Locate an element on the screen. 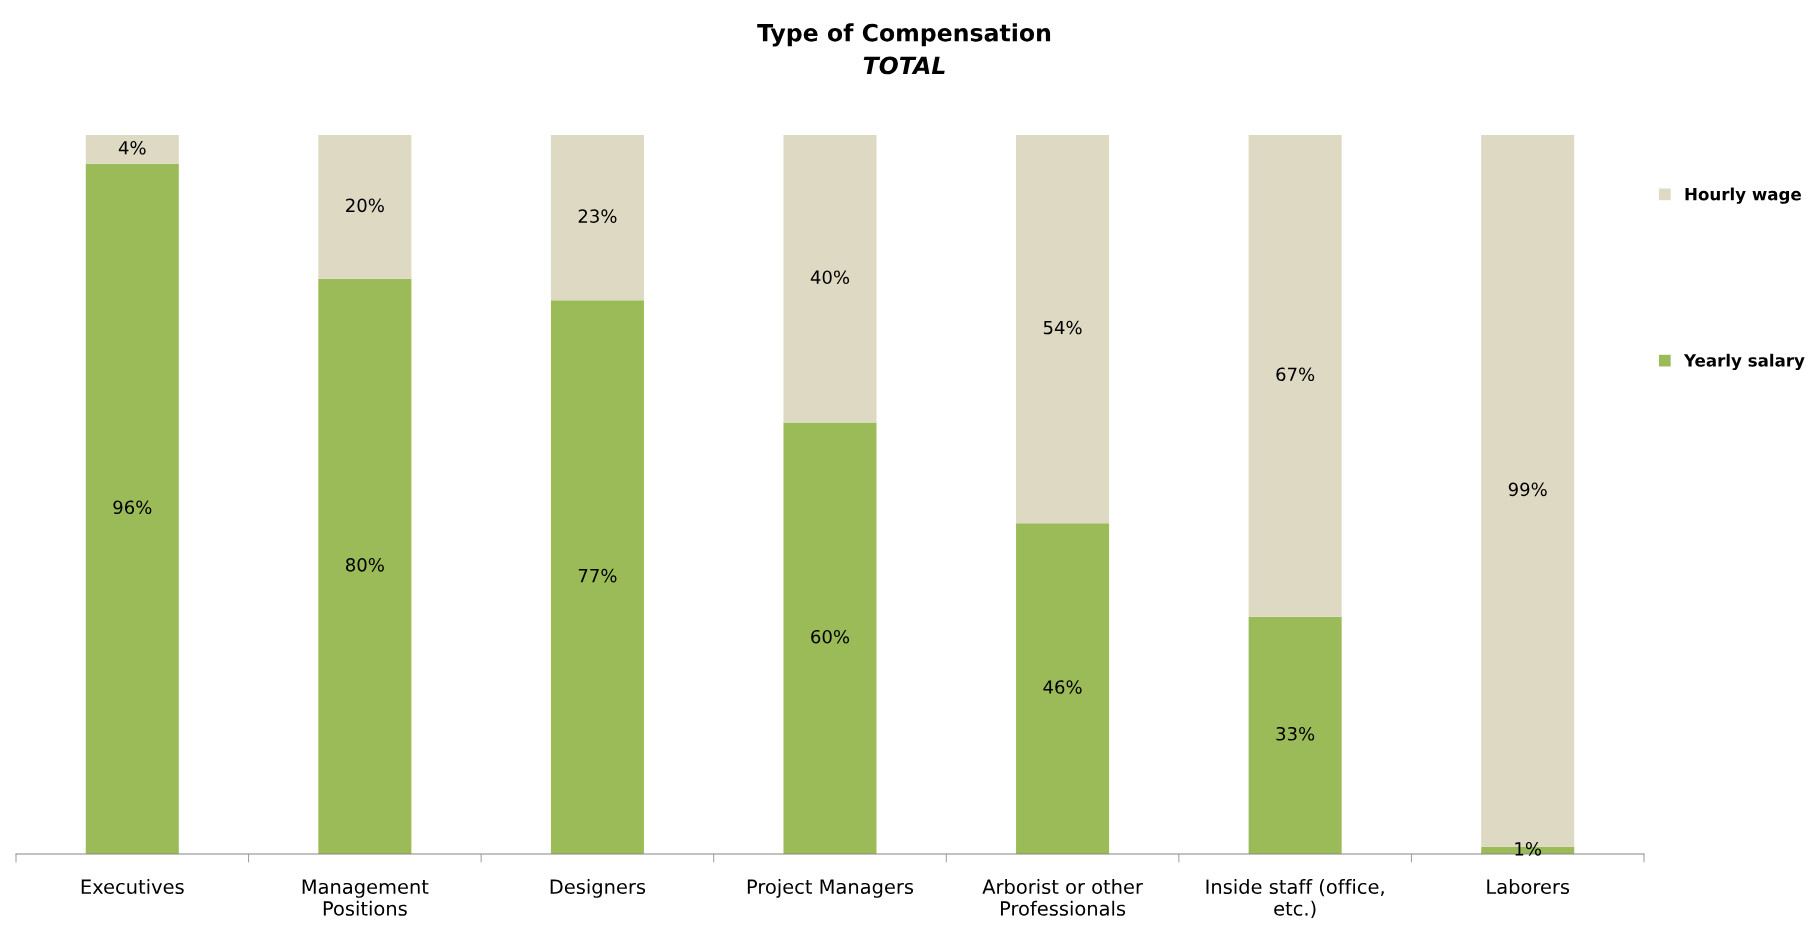 The height and width of the screenshot is (934, 1809). data-label: 60% is located at coordinates (830, 636).